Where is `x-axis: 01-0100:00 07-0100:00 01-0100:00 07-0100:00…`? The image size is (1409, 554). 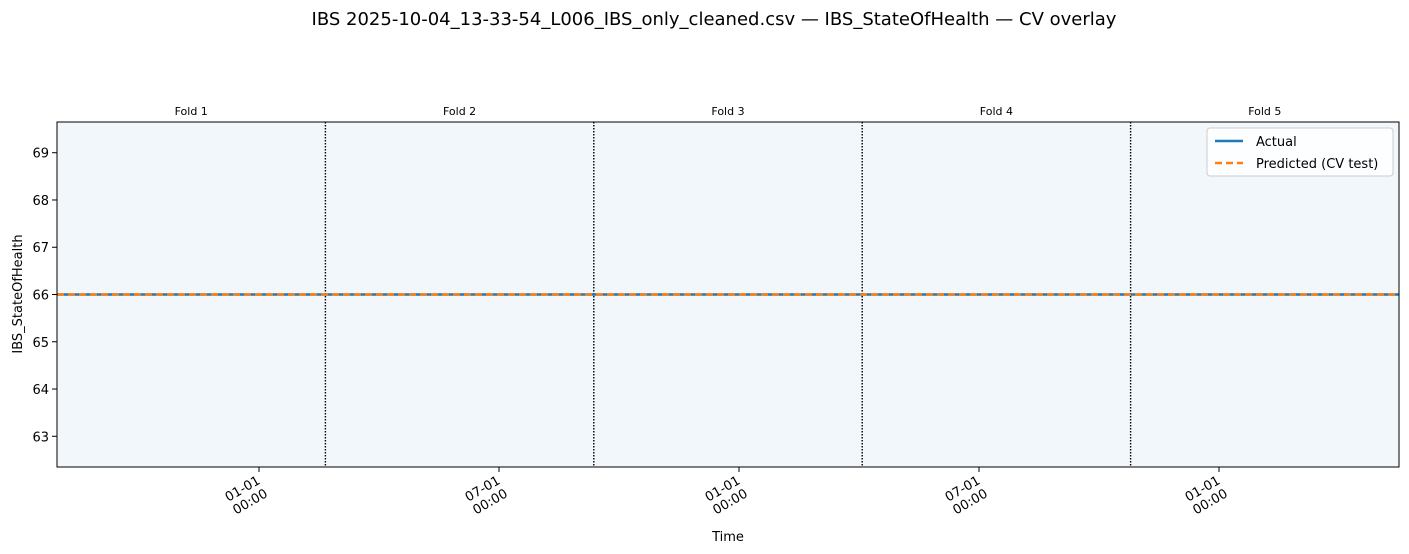 x-axis: 01-0100:00 07-0100:00 01-0100:00 07-0100:00… is located at coordinates (727, 492).